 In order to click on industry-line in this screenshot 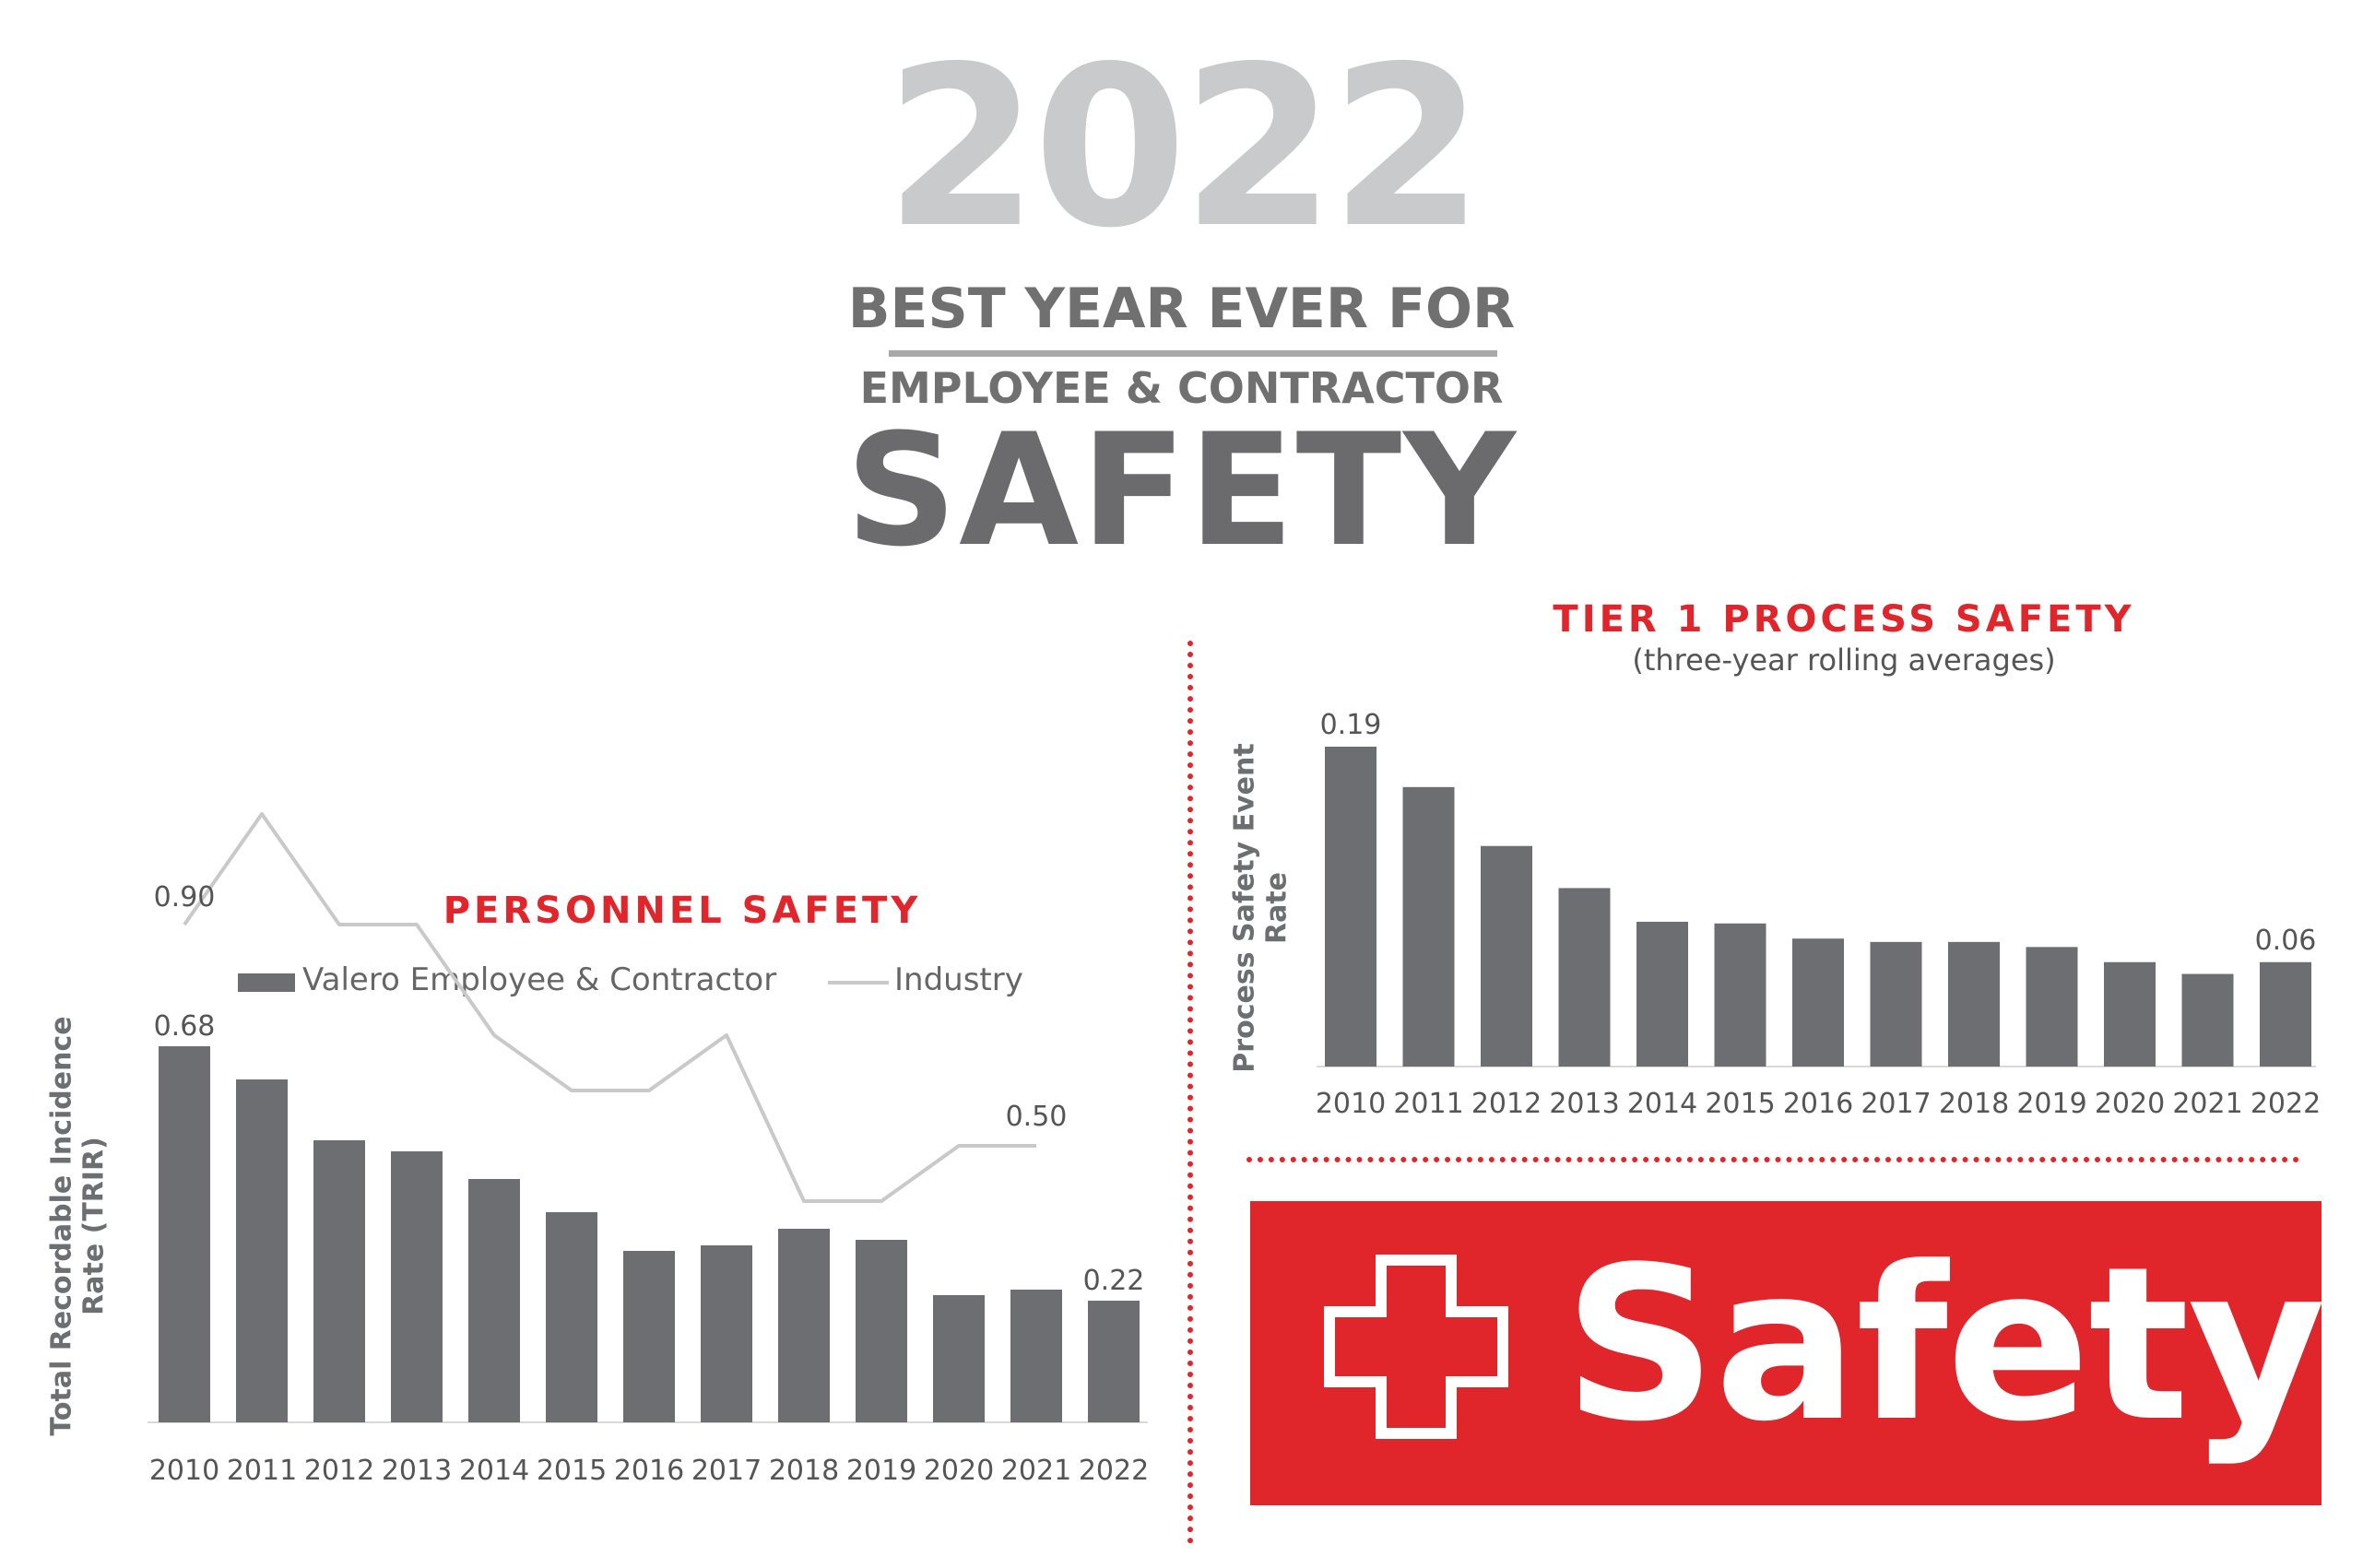, I will do `click(609, 1007)`.